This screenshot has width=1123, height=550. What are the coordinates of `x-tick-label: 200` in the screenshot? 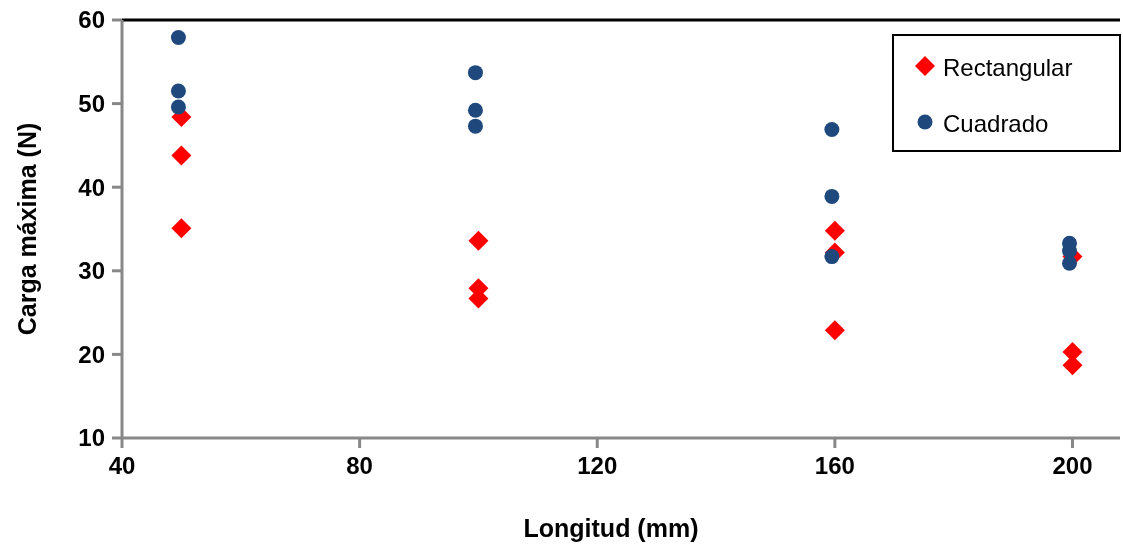 It's located at (1072, 465).